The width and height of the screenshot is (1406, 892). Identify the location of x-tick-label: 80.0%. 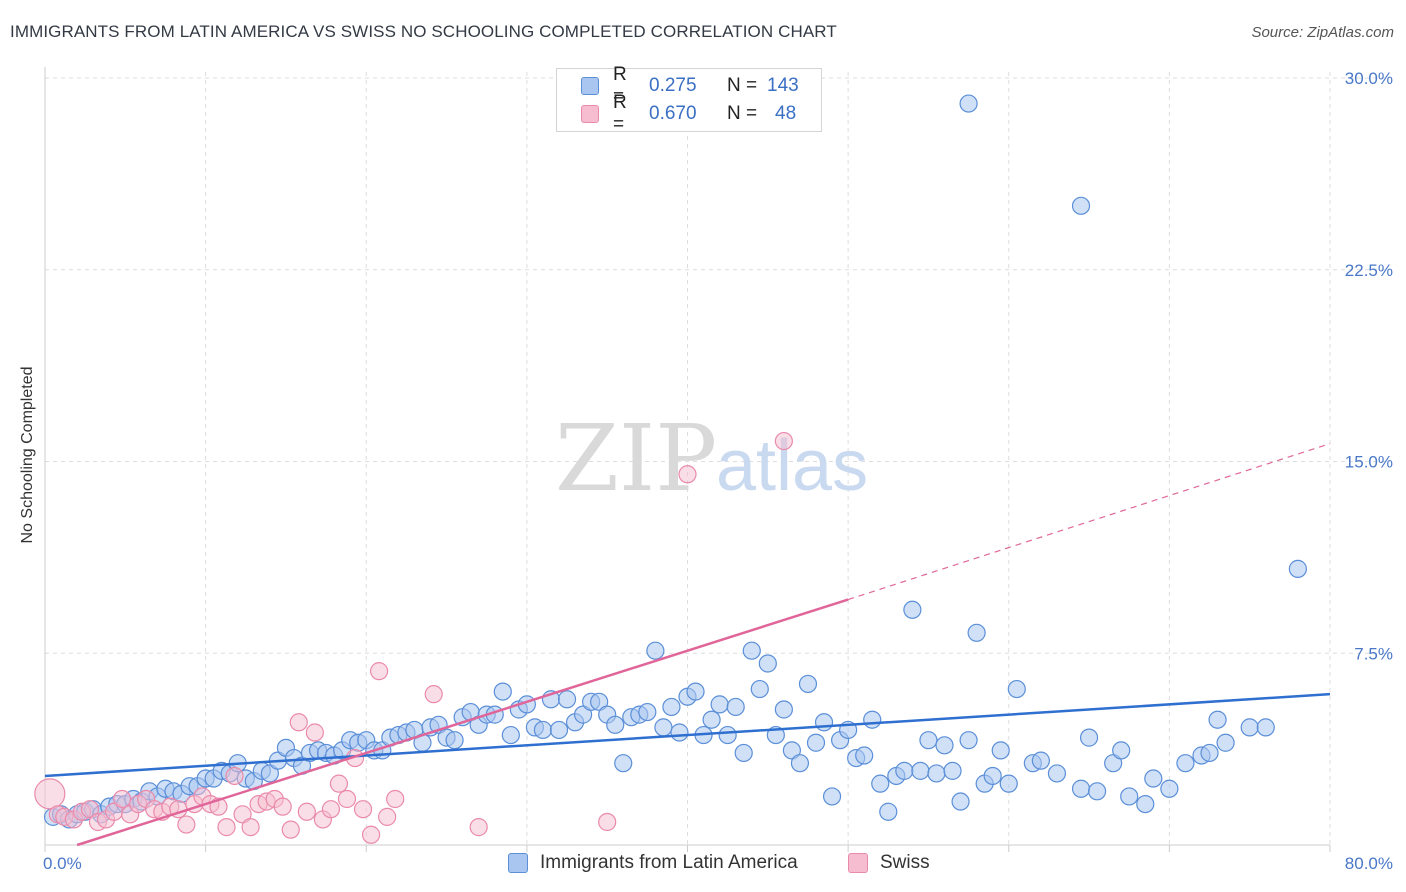
(1369, 863).